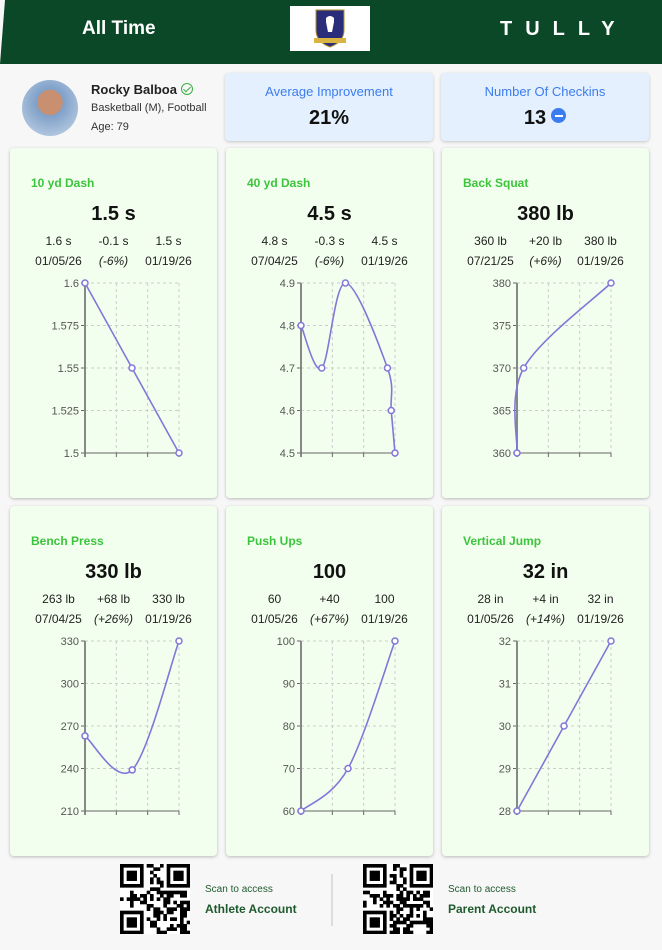 The height and width of the screenshot is (950, 662). I want to click on change-value: -0.3 s, so click(329, 241).